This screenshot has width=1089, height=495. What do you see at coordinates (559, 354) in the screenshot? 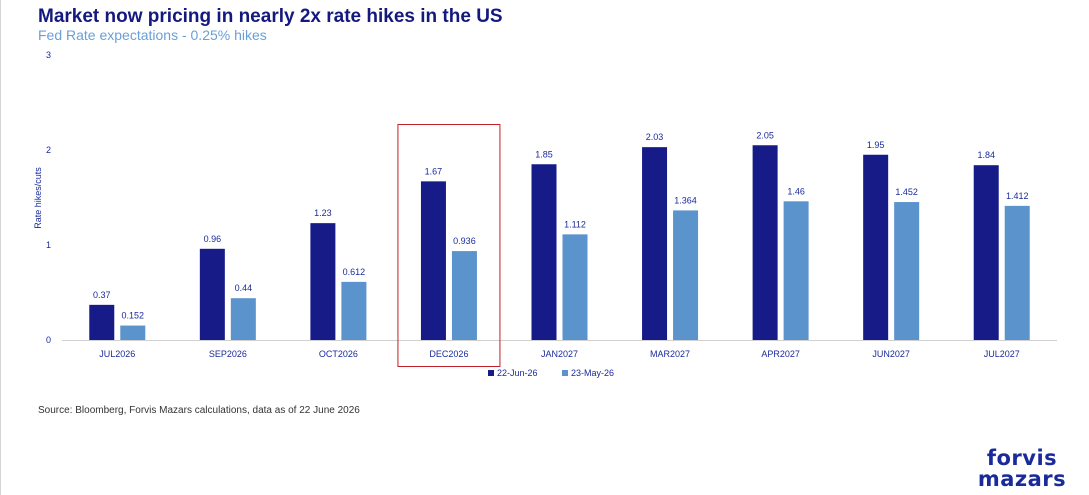
I see `x-tick-label-JAN2027: JAN2027` at bounding box center [559, 354].